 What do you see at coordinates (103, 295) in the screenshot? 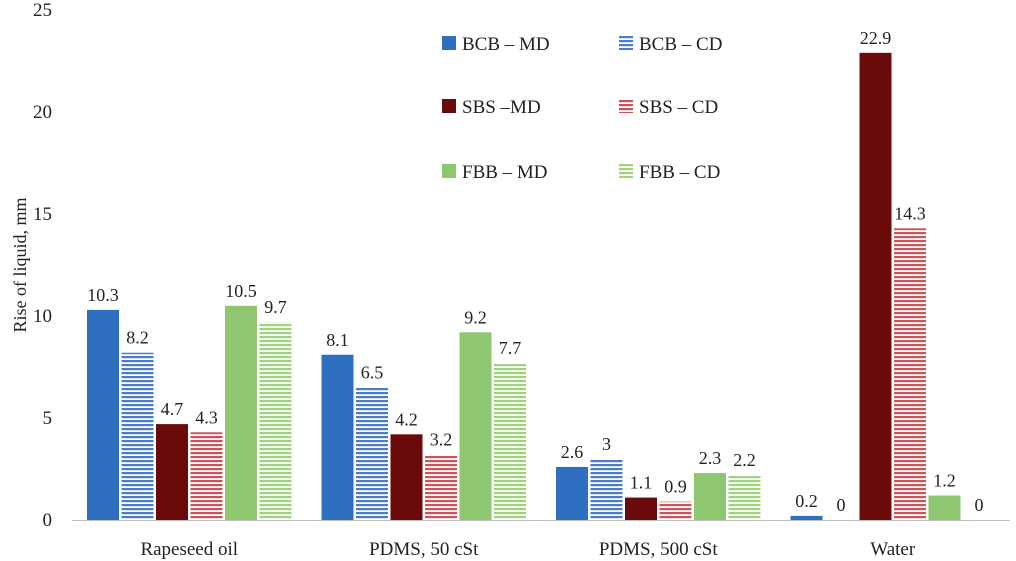
I see `data-label: 10.3` at bounding box center [103, 295].